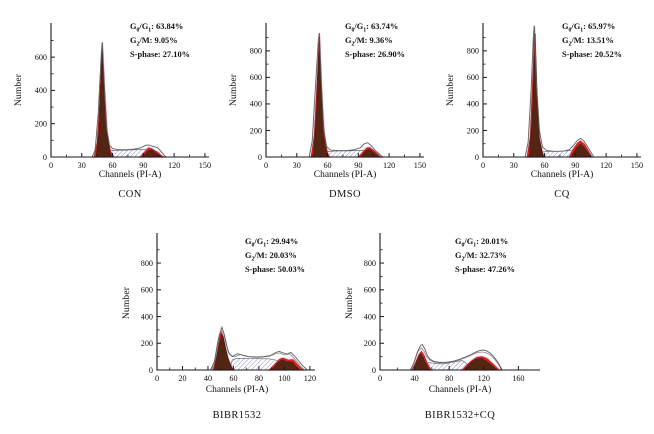 The height and width of the screenshot is (434, 654). I want to click on cell-cycle-stats: G0/G1: 65.97% G2/M: 13.51% S-phase: 20.52%, so click(592, 41).